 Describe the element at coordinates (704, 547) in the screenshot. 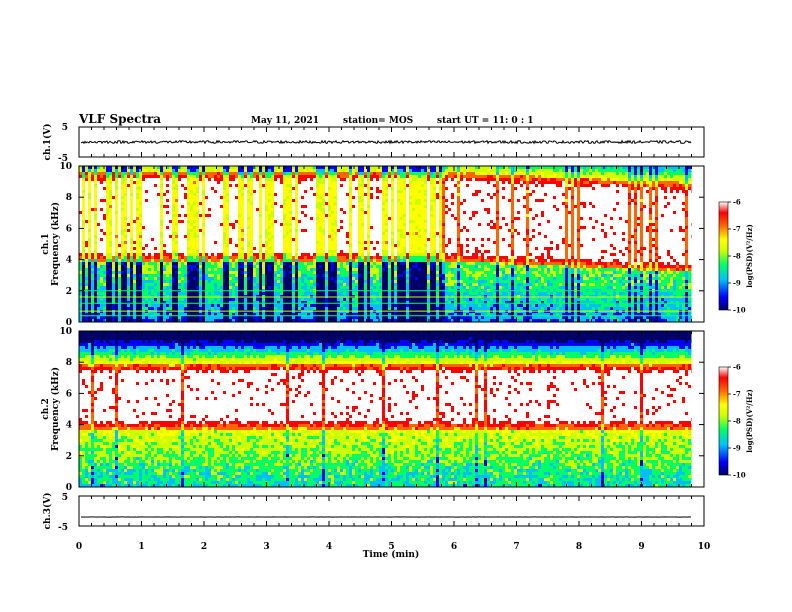

I see `x-tick-label: 10` at that location.